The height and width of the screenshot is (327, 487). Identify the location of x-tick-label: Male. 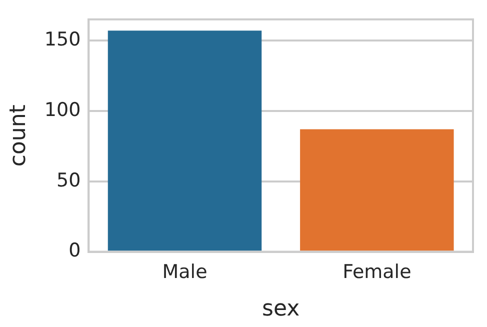
(185, 272).